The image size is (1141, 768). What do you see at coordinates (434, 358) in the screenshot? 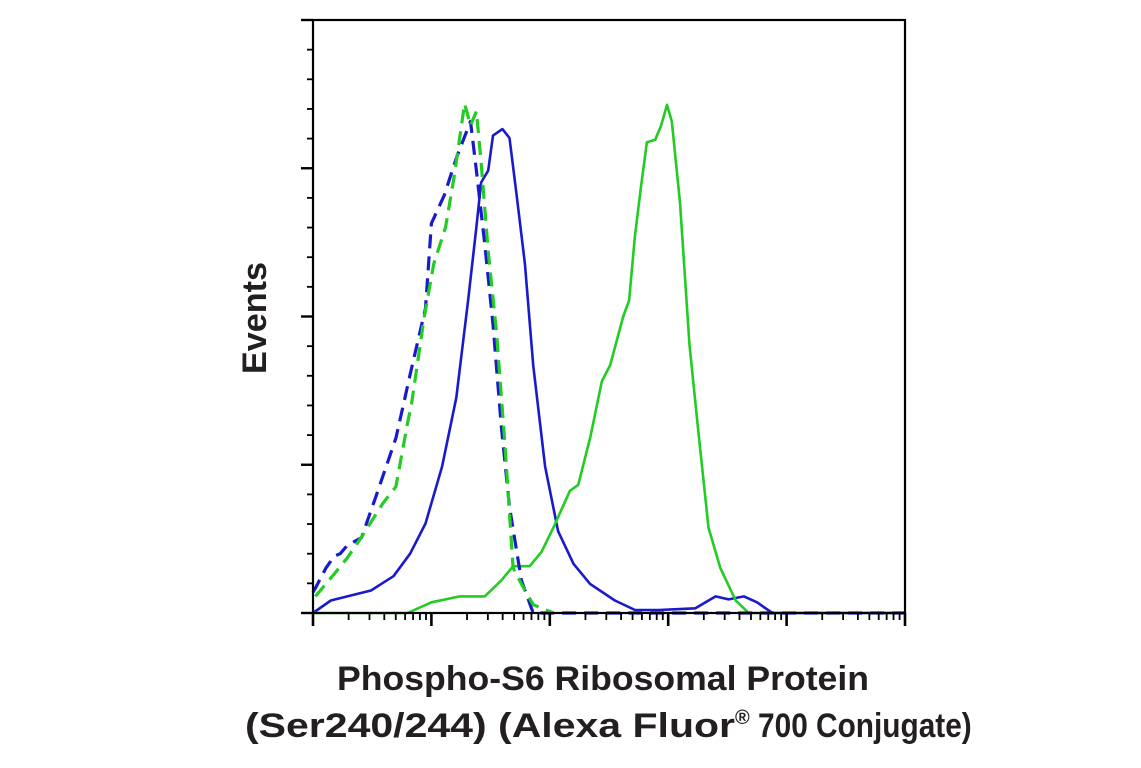
I see `series-line-green-dashed` at bounding box center [434, 358].